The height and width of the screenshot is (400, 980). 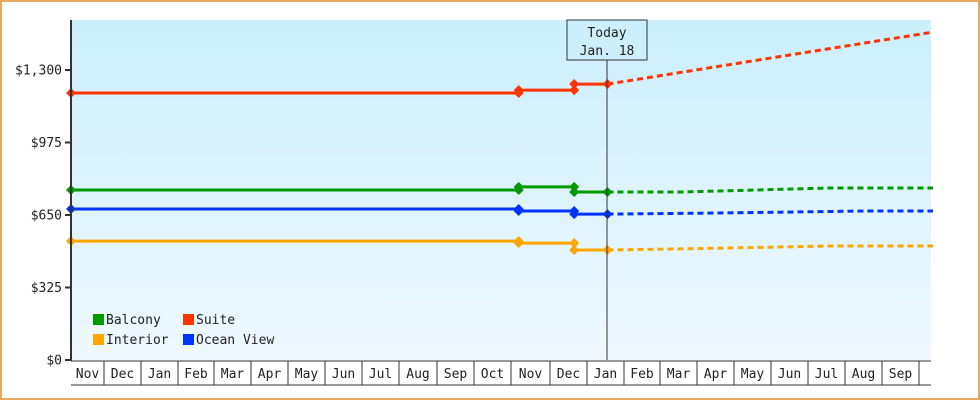 I want to click on axis-layer: $0 $325 $650 $975 $1,300, so click(x=43, y=194).